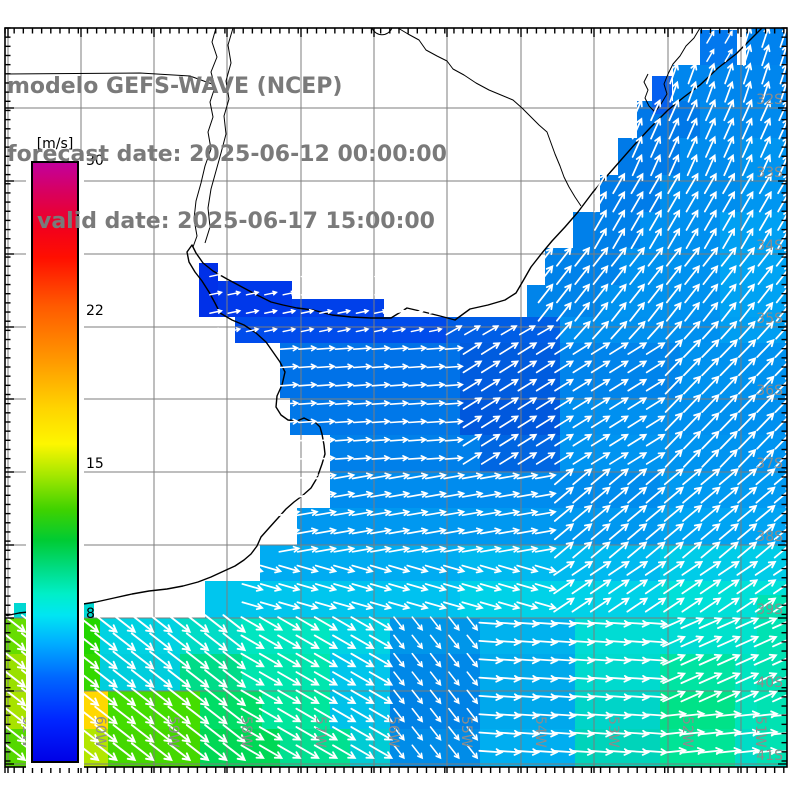 Image resolution: width=800 pixels, height=800 pixels. What do you see at coordinates (466, 732) in the screenshot?
I see `longitude-label: 55W` at bounding box center [466, 732].